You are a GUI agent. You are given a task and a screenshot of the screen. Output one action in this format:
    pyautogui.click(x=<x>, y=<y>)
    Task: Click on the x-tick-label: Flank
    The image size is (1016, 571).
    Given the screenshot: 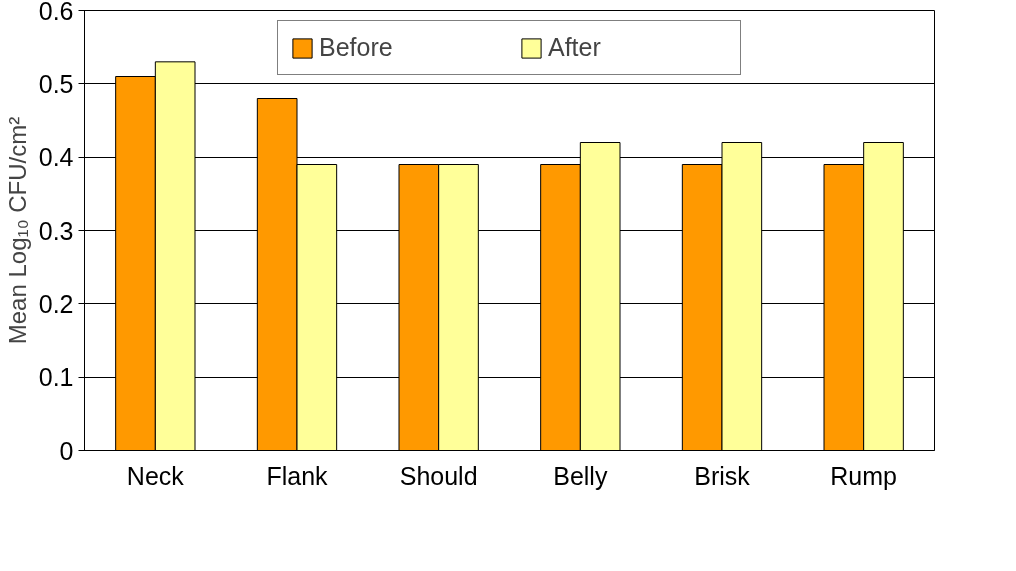 What is the action you would take?
    pyautogui.click(x=297, y=475)
    